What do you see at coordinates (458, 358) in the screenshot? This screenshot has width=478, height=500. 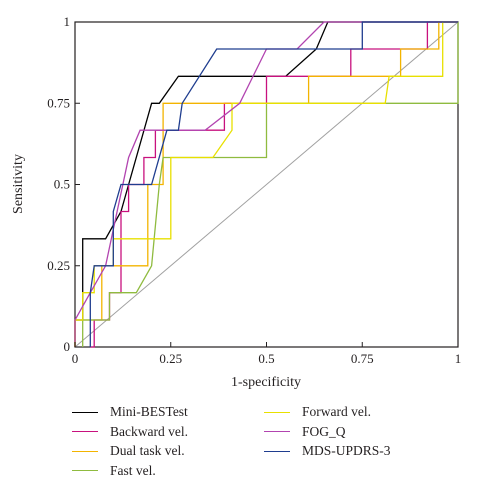 I see `x-tick-label: 1` at bounding box center [458, 358].